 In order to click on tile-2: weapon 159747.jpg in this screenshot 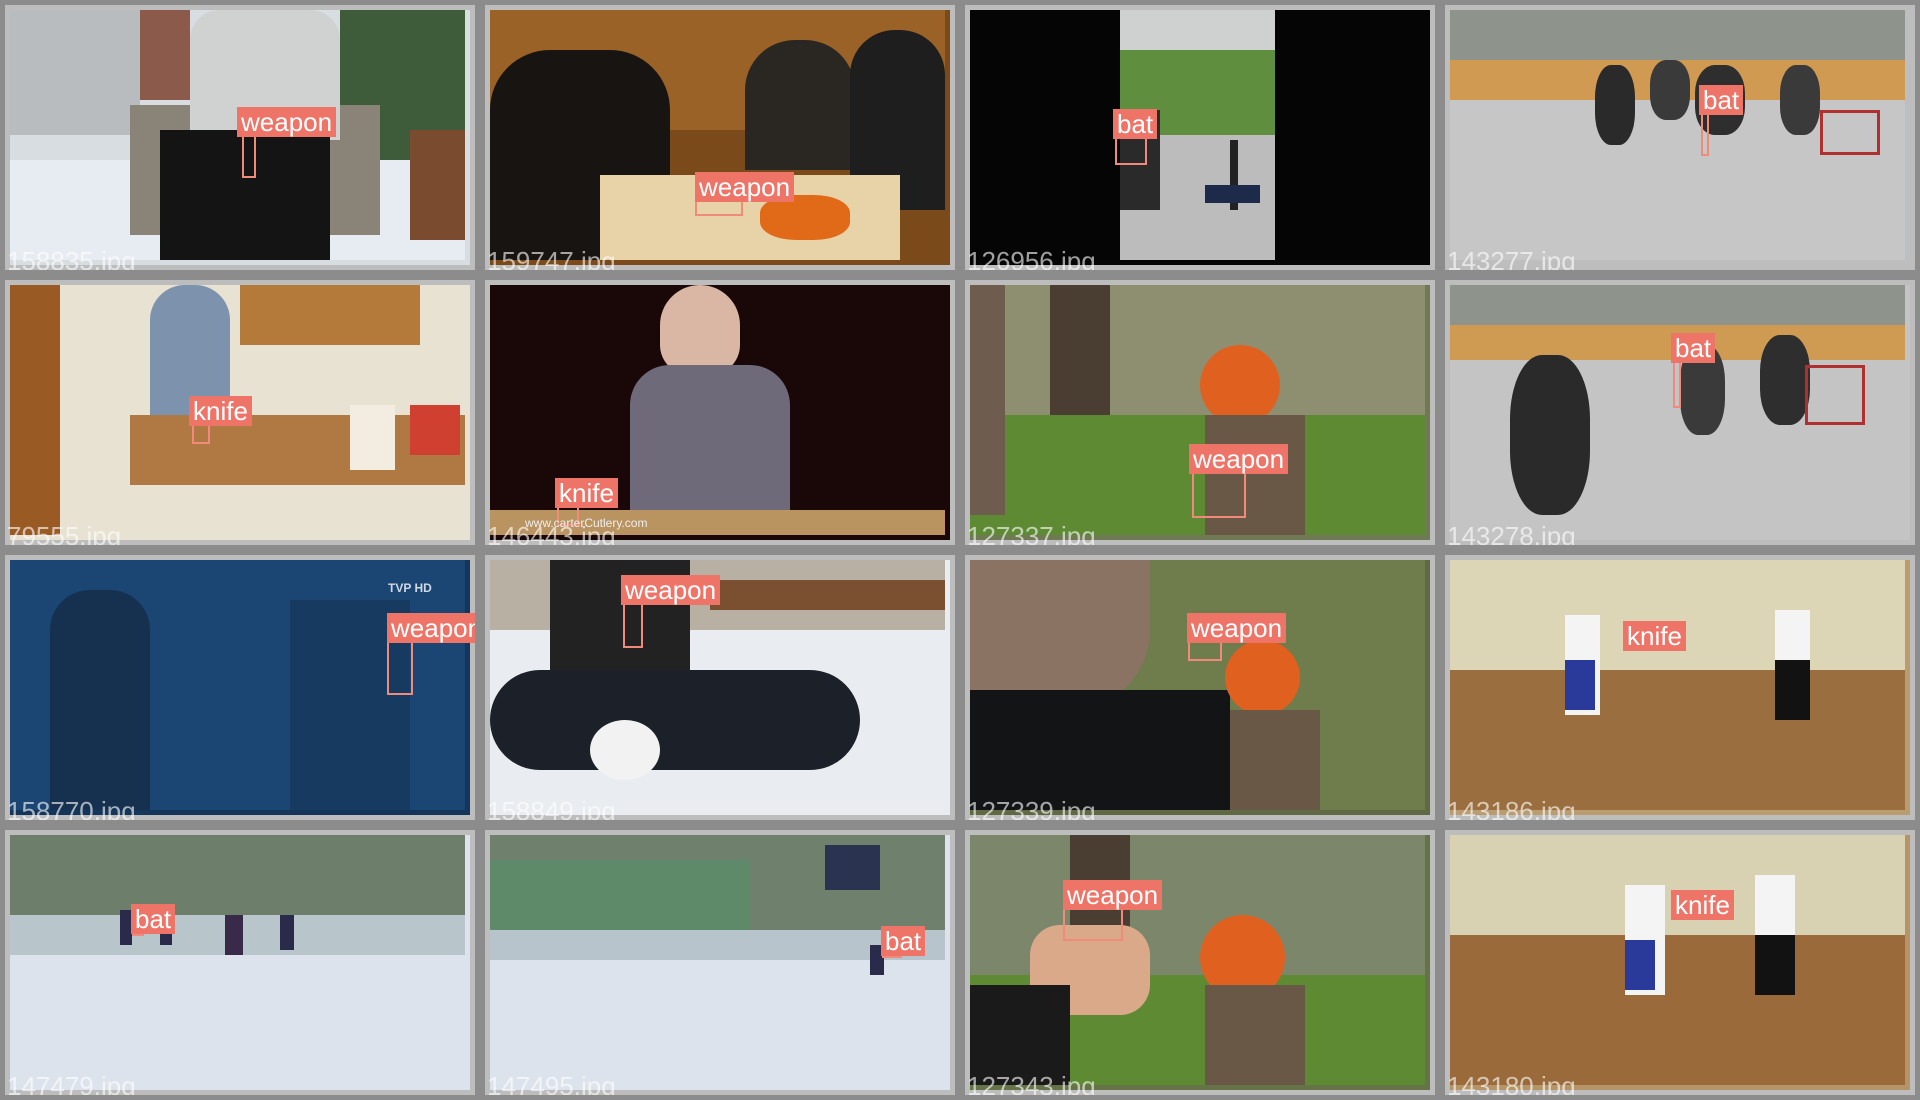, I will do `click(720, 137)`.